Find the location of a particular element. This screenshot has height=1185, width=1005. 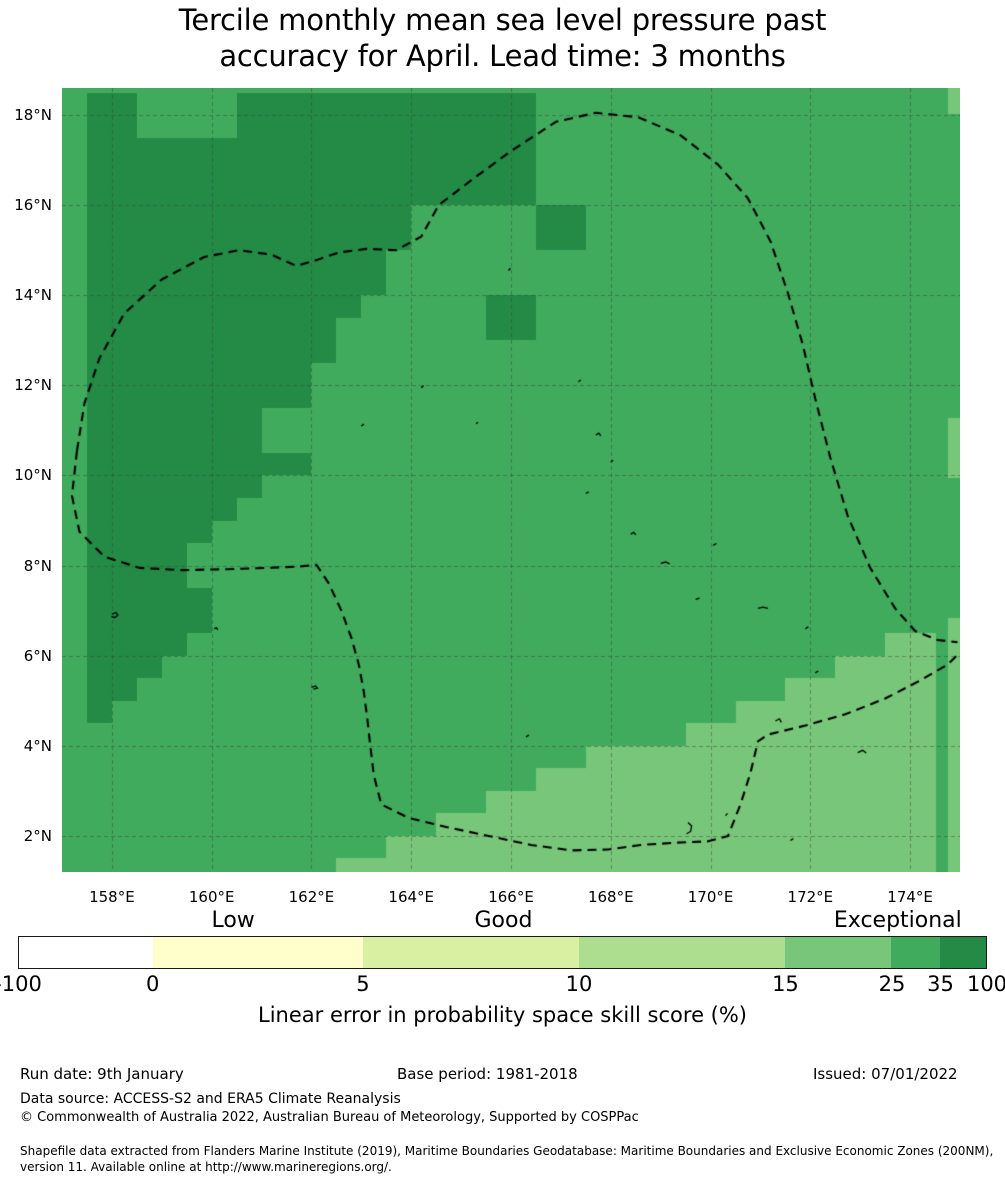

base-period: Base period: 1981-2018 is located at coordinates (487, 1074).